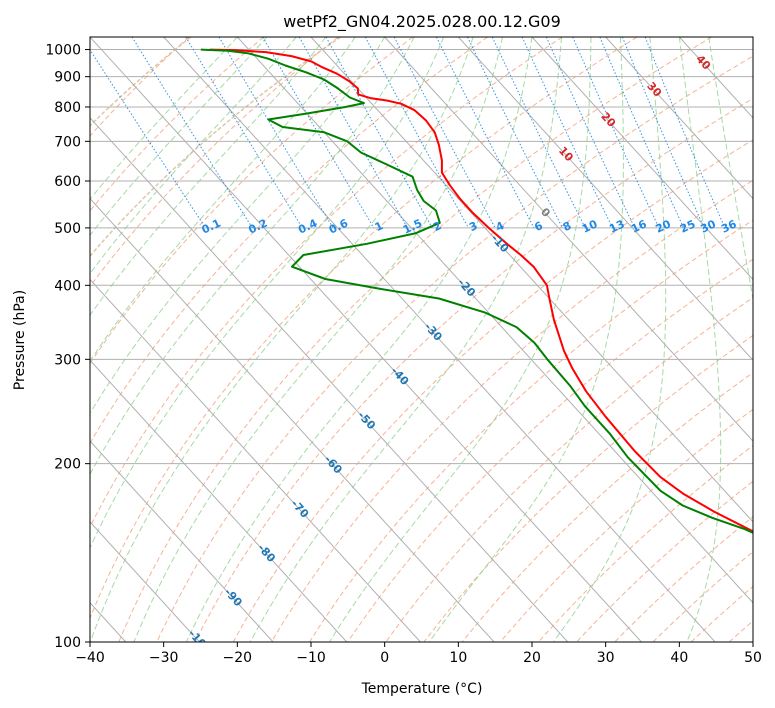  What do you see at coordinates (67, 360) in the screenshot?
I see `y-tick-label: 300` at bounding box center [67, 360].